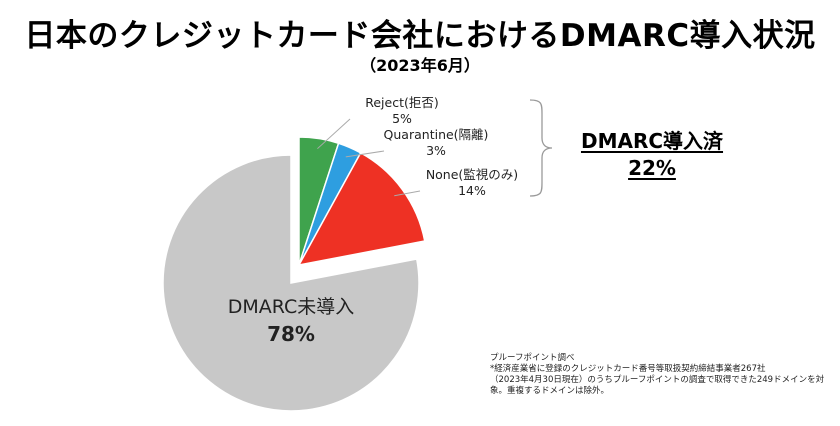 This screenshot has width=840, height=426. What do you see at coordinates (652, 155) in the screenshot?
I see `adopted-group-annotation: DMARC導入済 22%` at bounding box center [652, 155].